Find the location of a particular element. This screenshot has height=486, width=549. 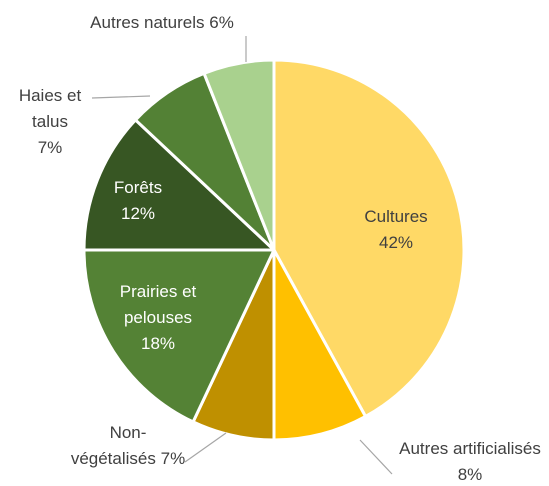

category-label: Cultures is located at coordinates (396, 216).